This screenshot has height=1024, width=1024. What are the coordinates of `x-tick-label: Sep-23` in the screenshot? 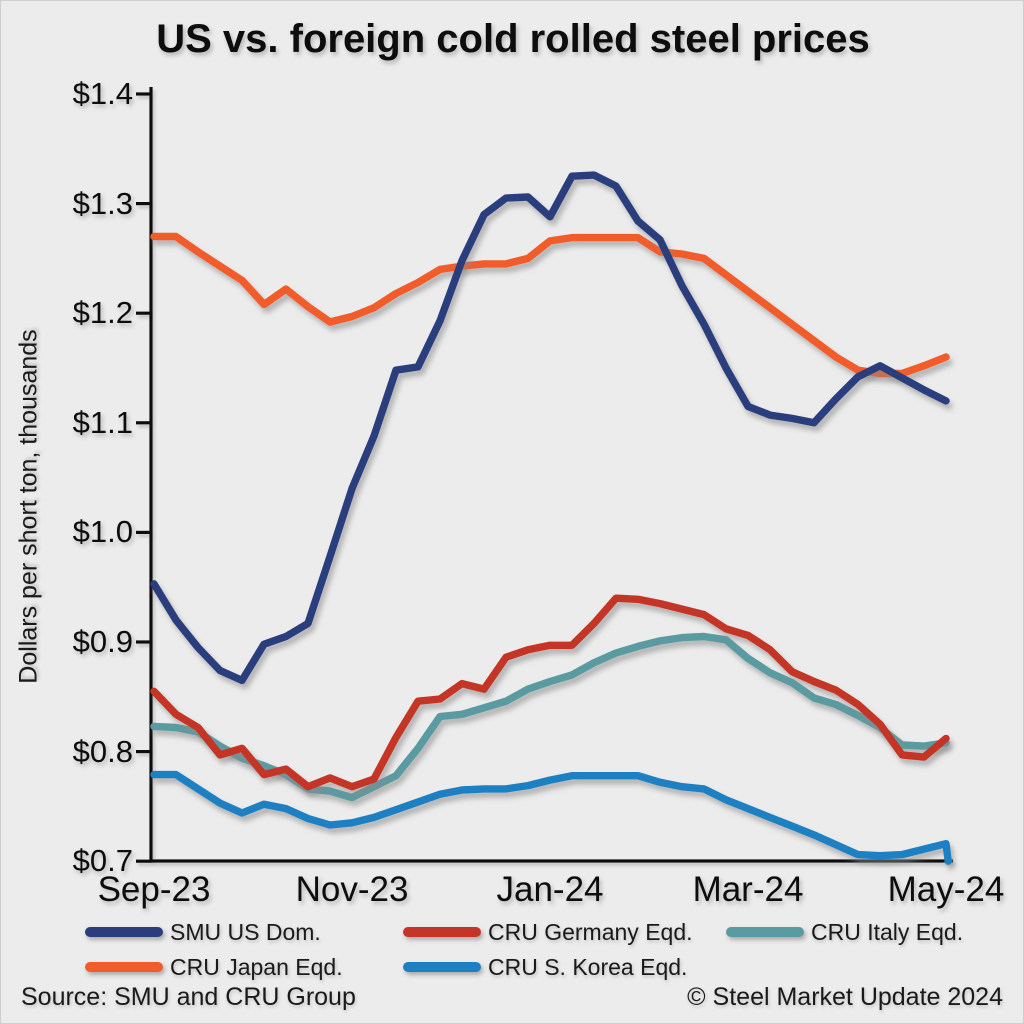 It's located at (154, 889).